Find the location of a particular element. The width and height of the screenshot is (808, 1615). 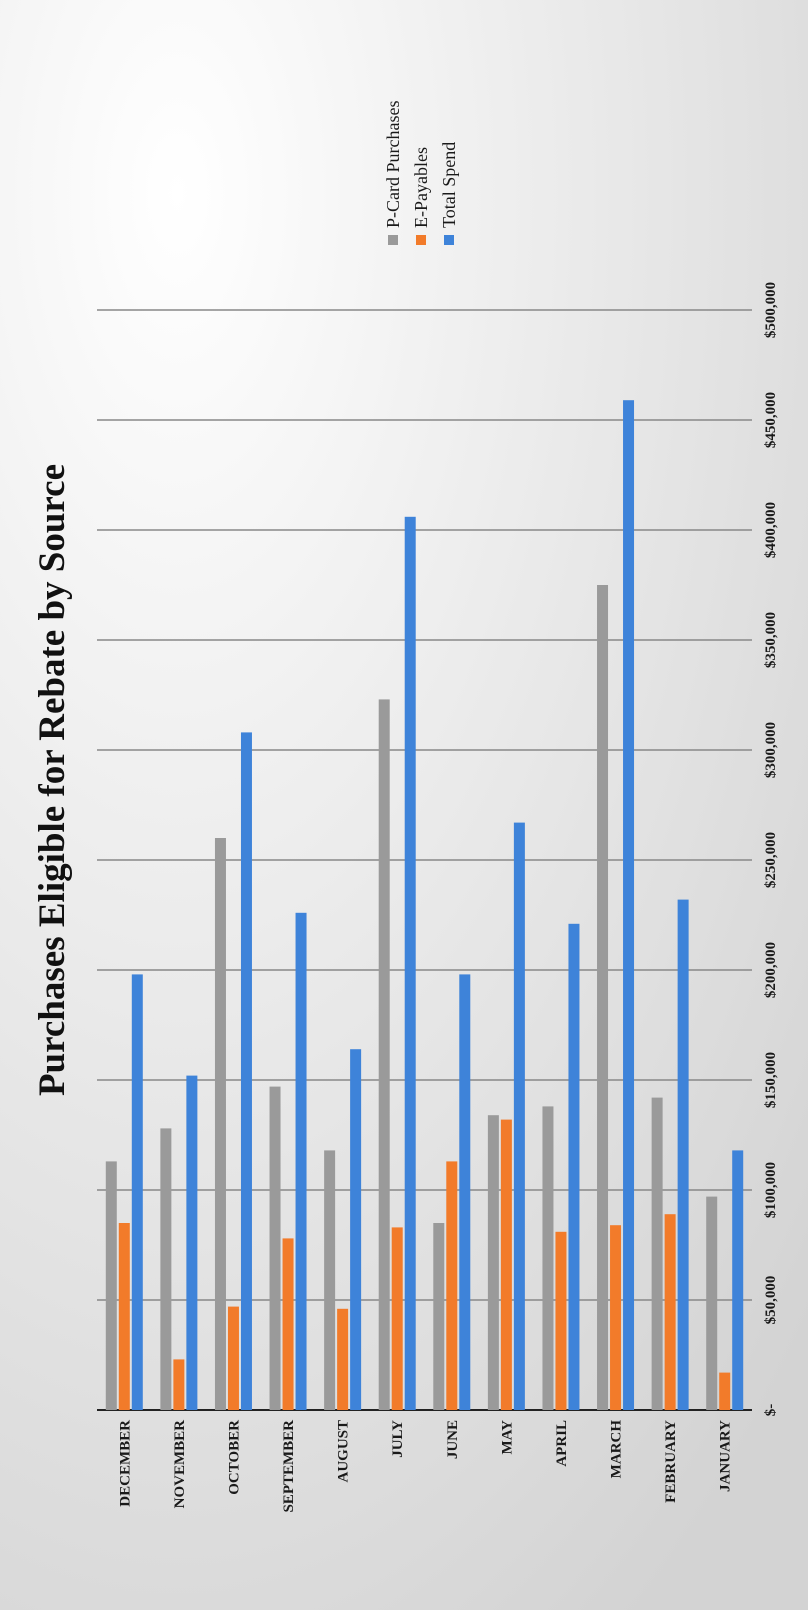

value-tick-label: $300,000 is located at coordinates (771, 750).